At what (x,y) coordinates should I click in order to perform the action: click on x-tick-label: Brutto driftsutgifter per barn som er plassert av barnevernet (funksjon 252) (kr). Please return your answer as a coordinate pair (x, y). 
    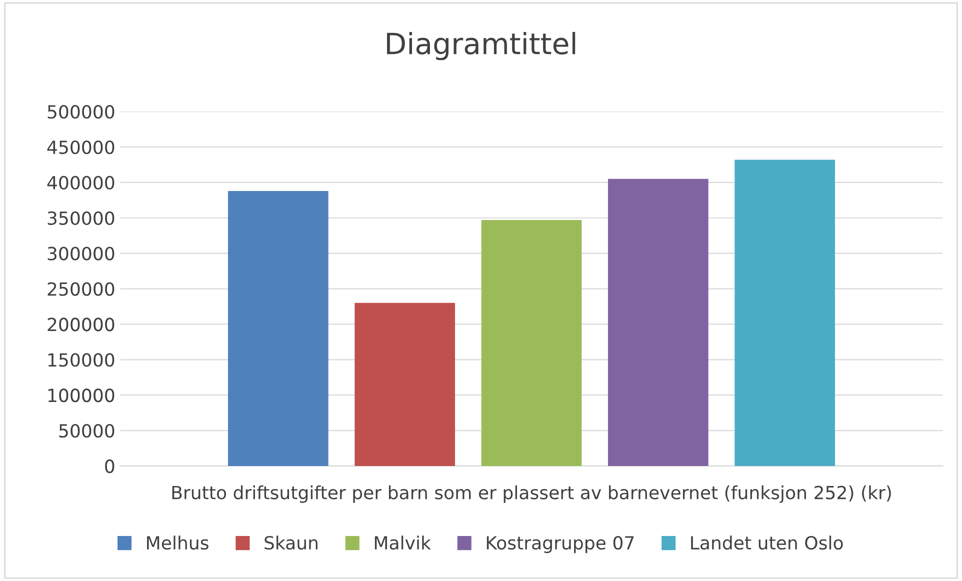
    Looking at the image, I should click on (531, 494).